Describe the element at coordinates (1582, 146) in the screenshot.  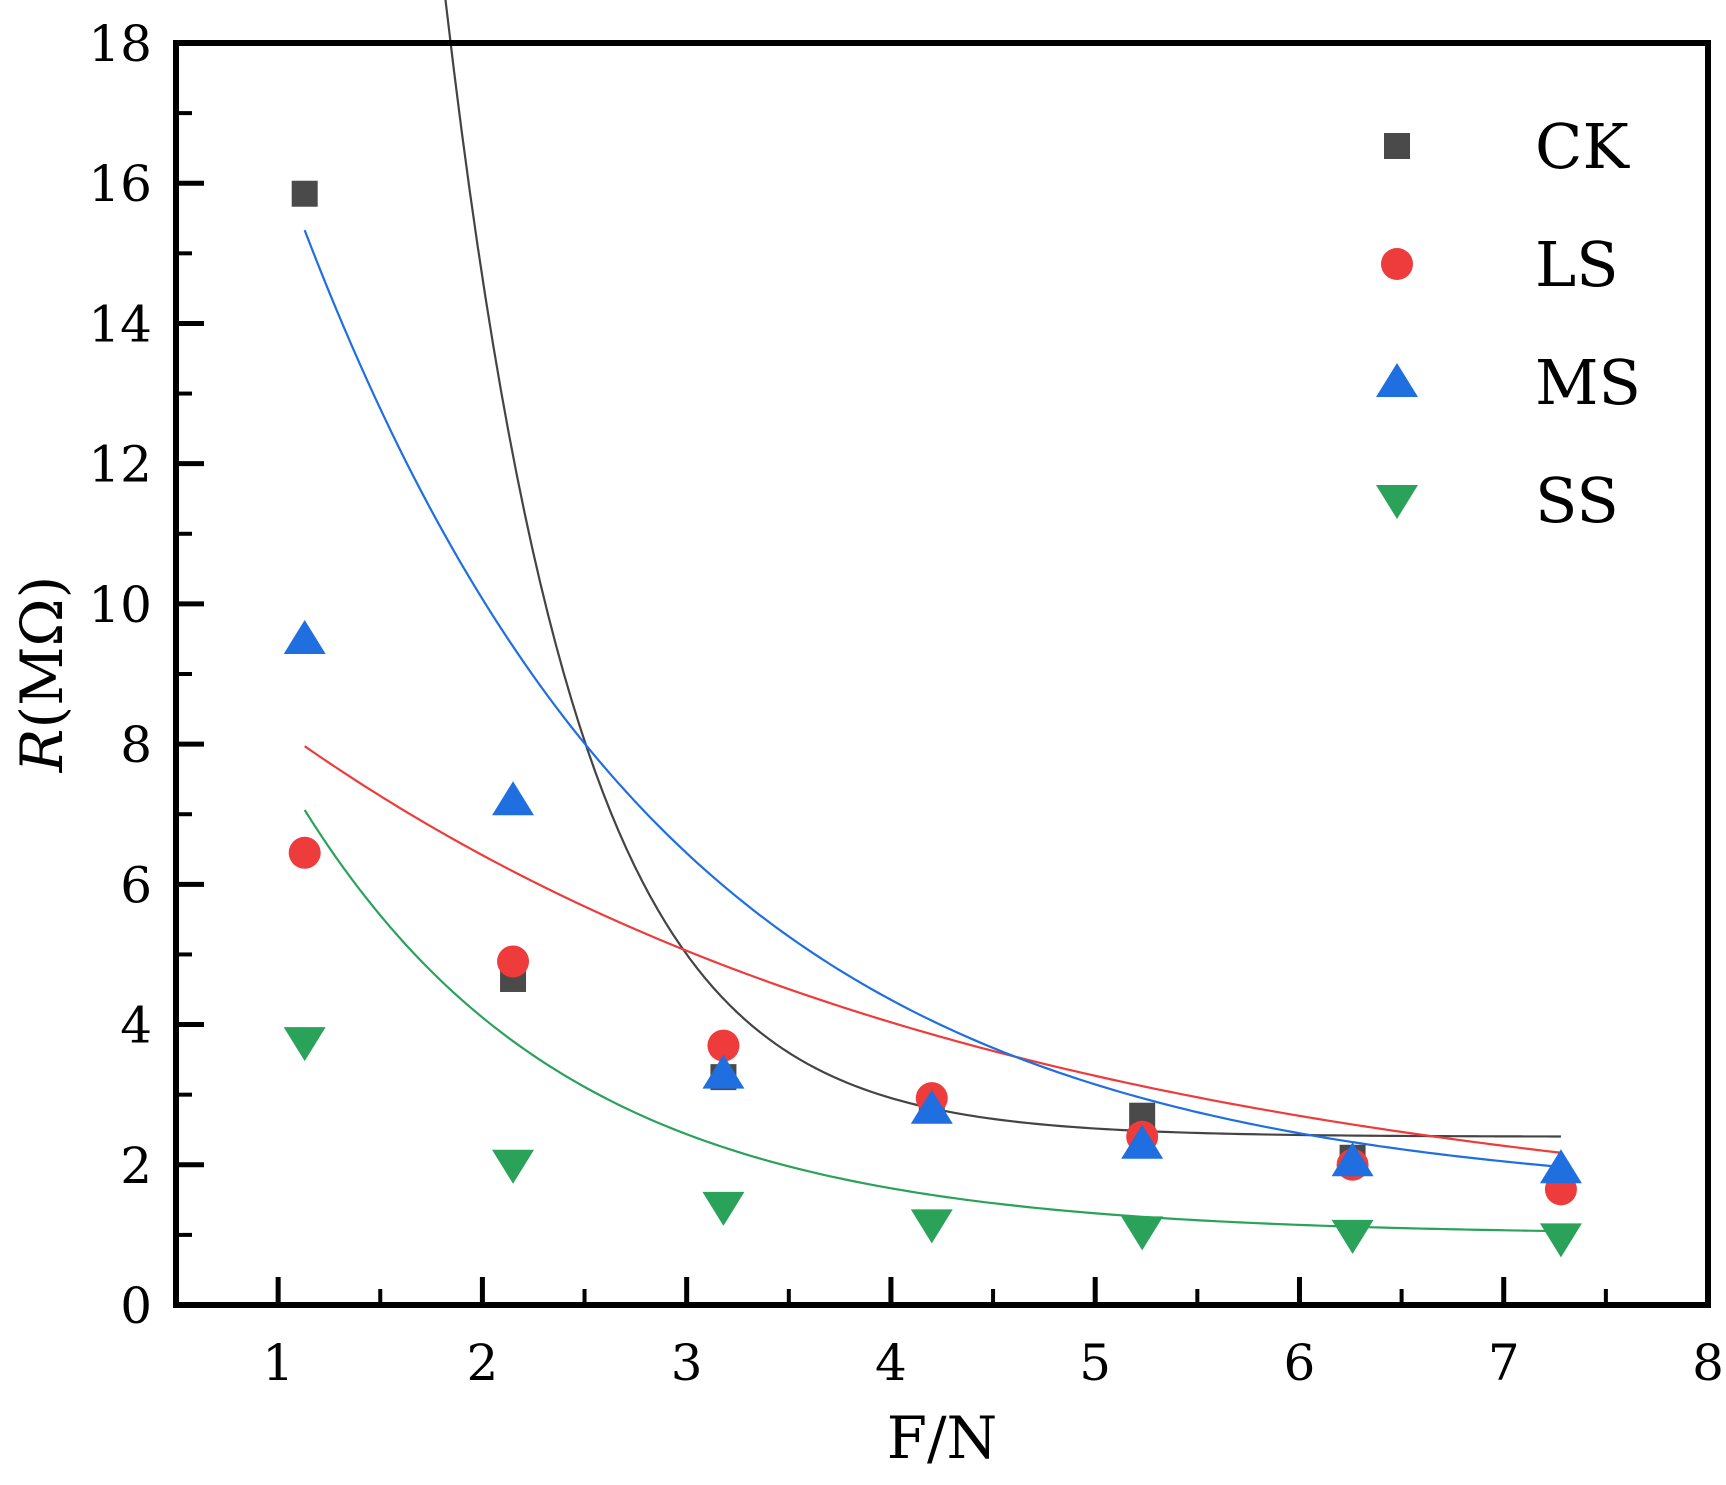
I see `legend-label-ck: CK` at that location.